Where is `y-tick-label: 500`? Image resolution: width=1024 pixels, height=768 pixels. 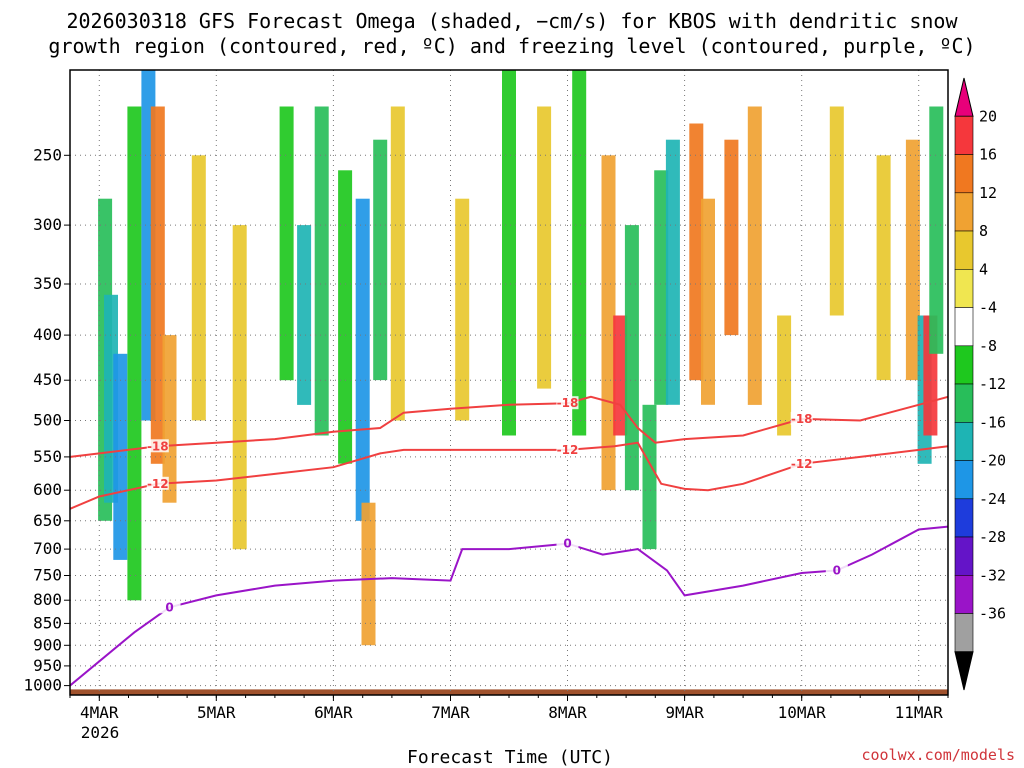 y-tick-label: 500 is located at coordinates (47, 420).